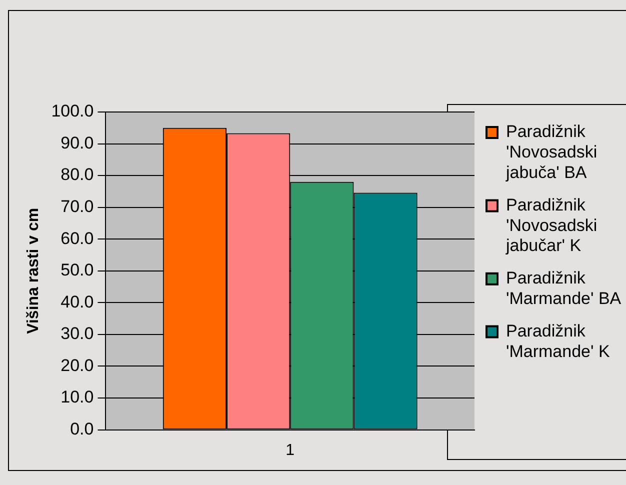  What do you see at coordinates (77, 142) in the screenshot?
I see `y-tick-label: 90.0` at bounding box center [77, 142].